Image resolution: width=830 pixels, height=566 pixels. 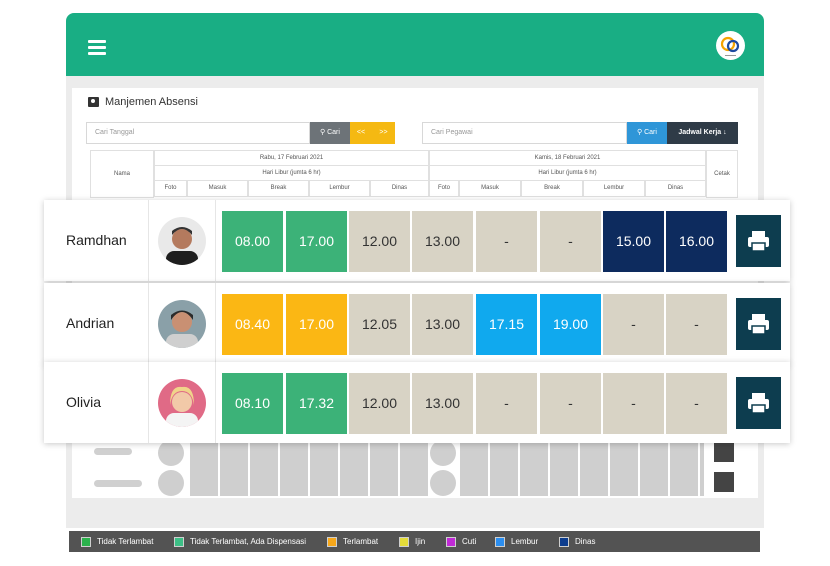 What do you see at coordinates (490, 188) in the screenshot?
I see `sub-header-masuk-2: Masuk` at bounding box center [490, 188].